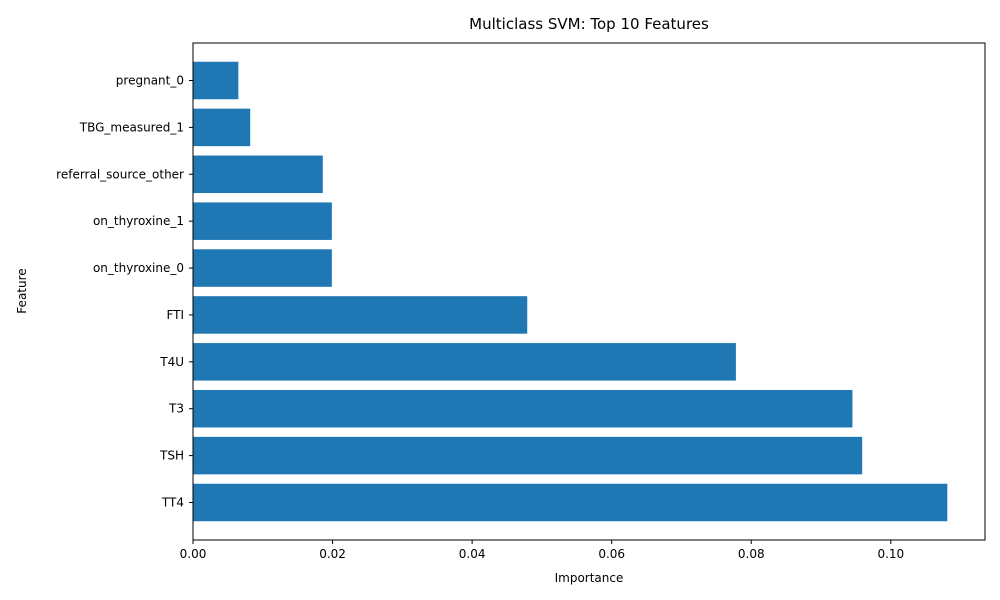  What do you see at coordinates (542, 550) in the screenshot?
I see `x-ticks-group: 0.00 0.02 0.04 0.06 0.08 0.10` at bounding box center [542, 550].